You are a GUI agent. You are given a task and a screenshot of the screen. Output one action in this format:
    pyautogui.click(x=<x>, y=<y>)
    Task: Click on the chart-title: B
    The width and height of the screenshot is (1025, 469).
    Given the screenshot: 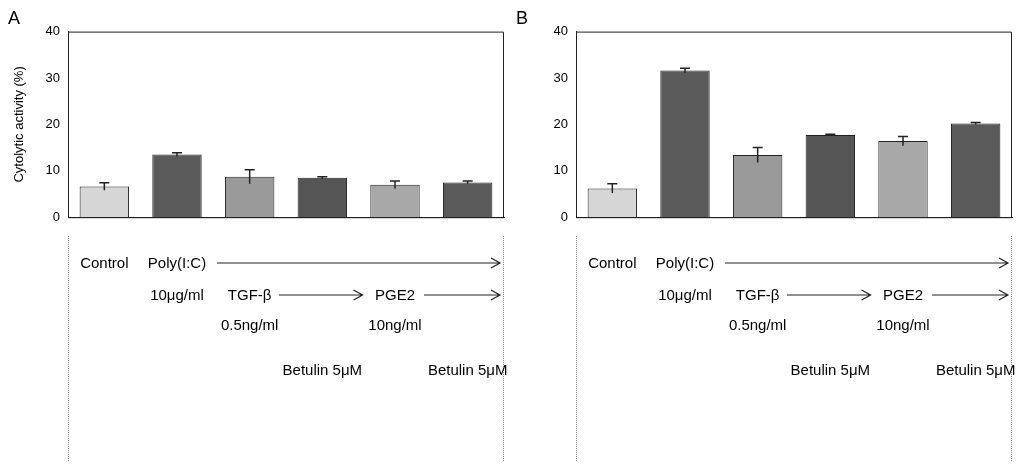 What is the action you would take?
    pyautogui.click(x=522, y=17)
    